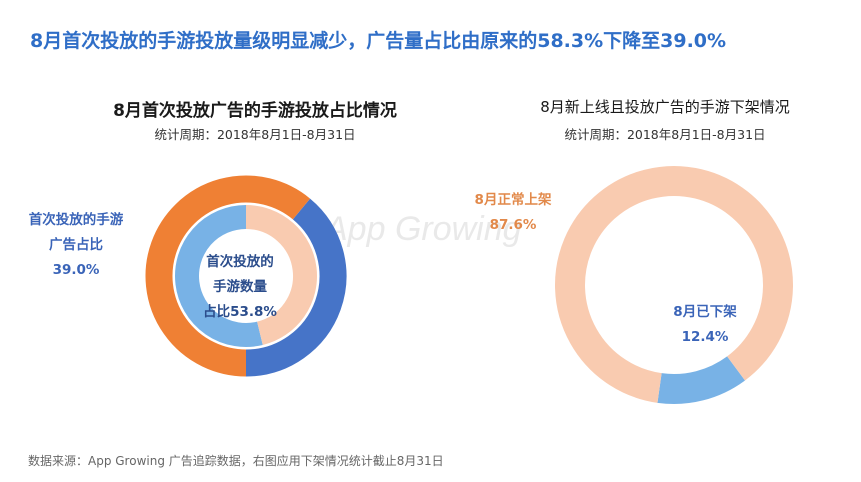 The width and height of the screenshot is (861, 482). I want to click on left-chart-title: 8月首次投放广告的手游投放占比情况, so click(255, 111).